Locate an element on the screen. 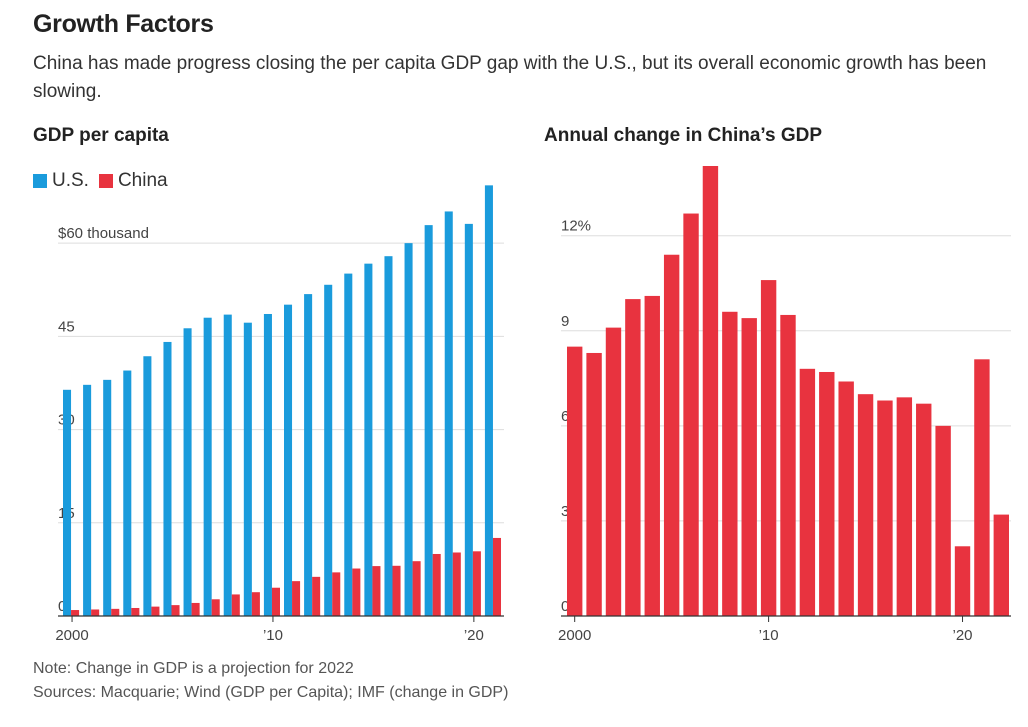 This screenshot has height=727, width=1028. legend-swatch-china is located at coordinates (105, 181).